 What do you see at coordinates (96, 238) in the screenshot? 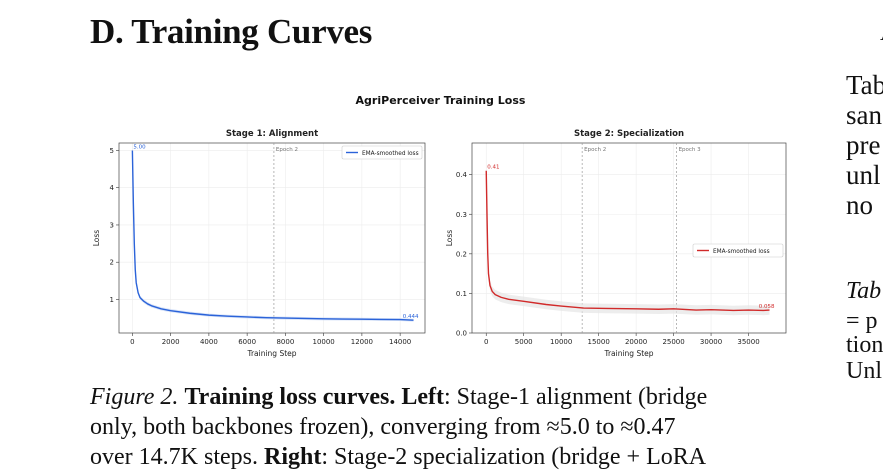
I see `chart1-ylabel: Loss` at bounding box center [96, 238].